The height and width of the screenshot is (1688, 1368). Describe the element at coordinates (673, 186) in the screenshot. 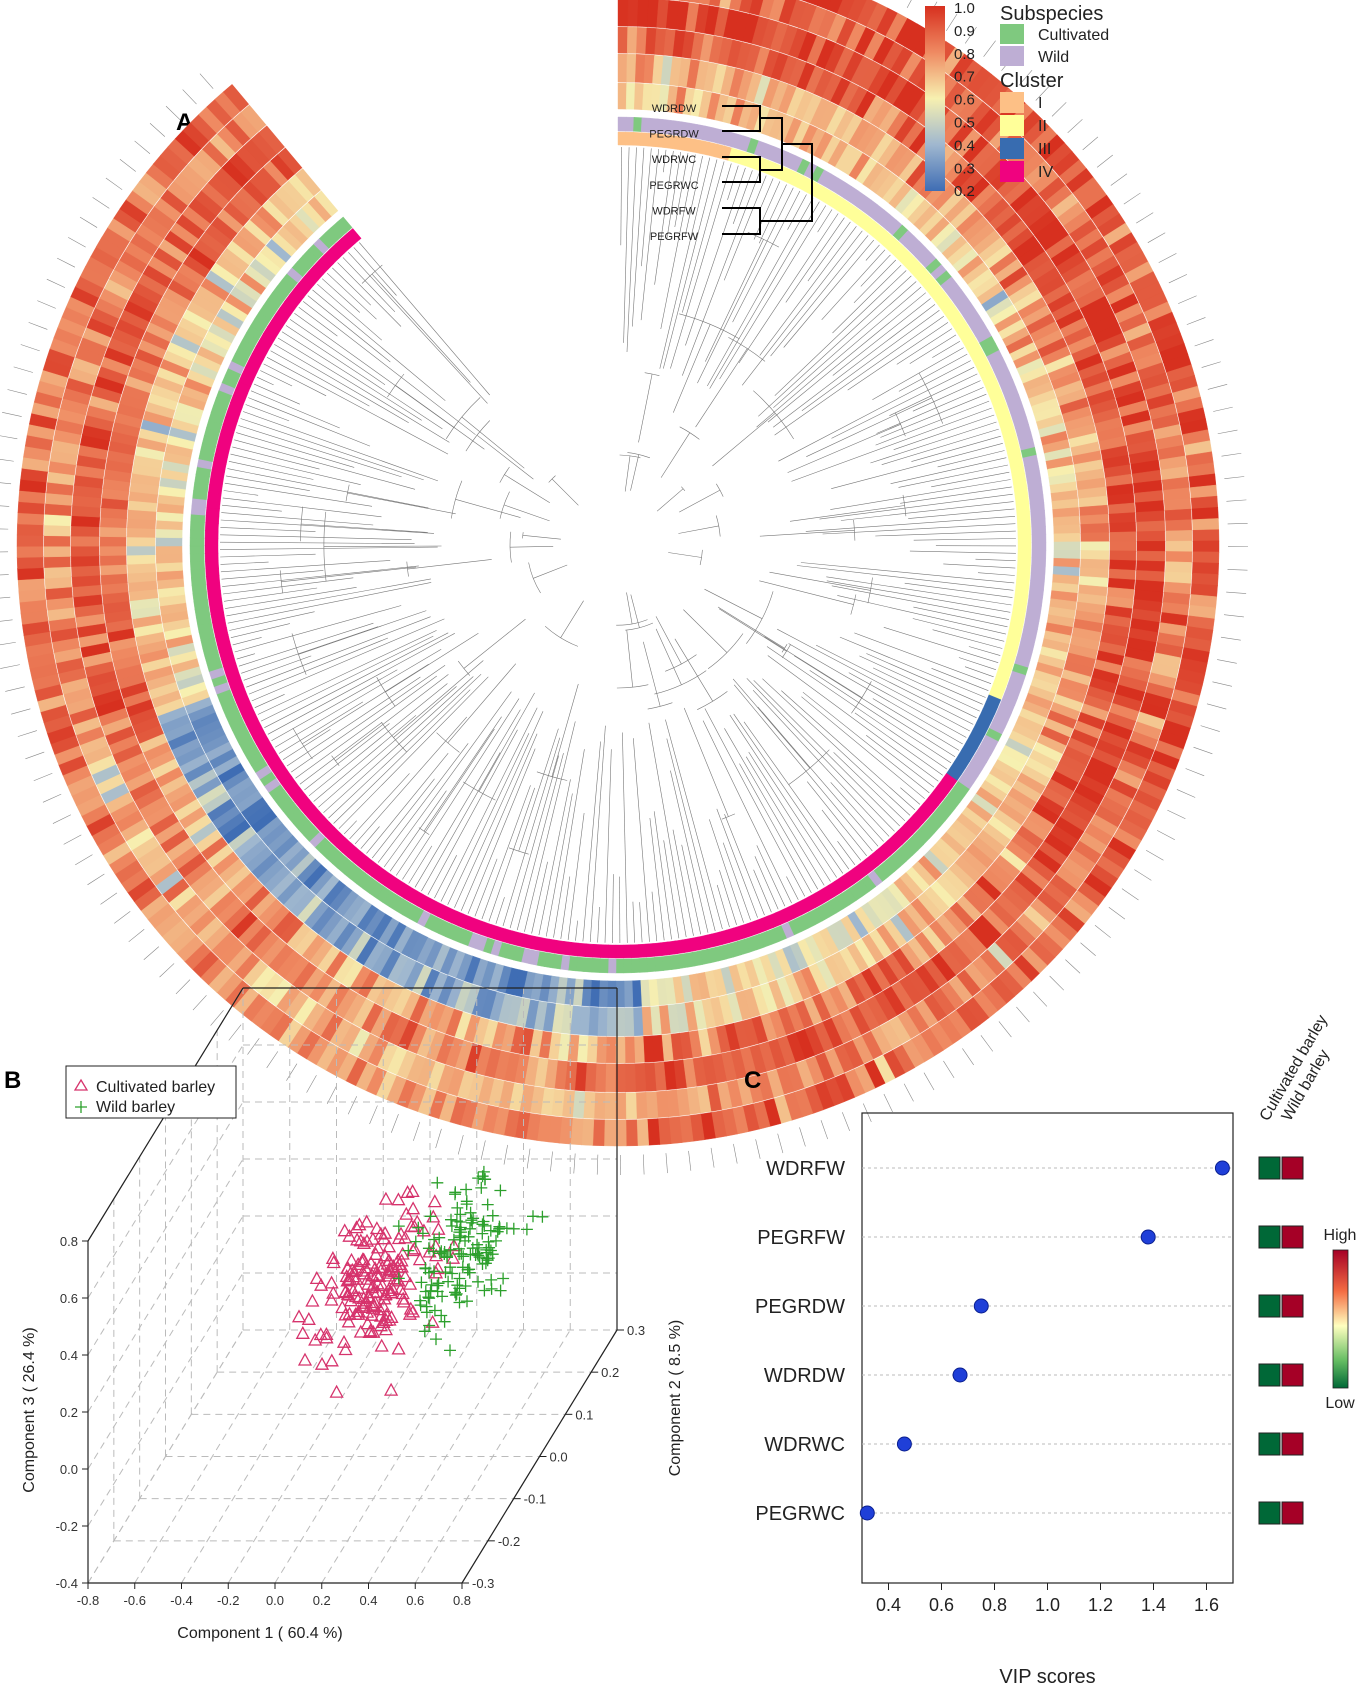

I see `ring-label: PEGRWC` at that location.